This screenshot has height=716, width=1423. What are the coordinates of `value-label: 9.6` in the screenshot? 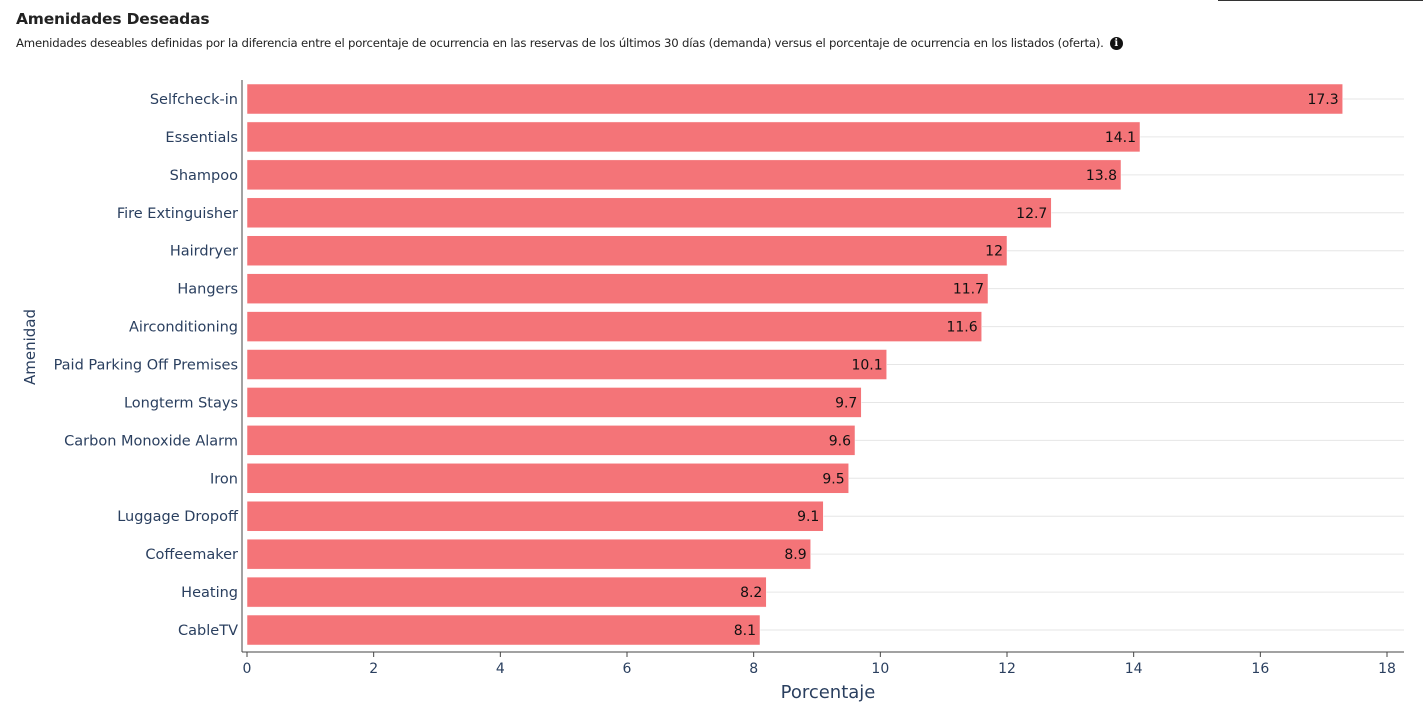 It's located at (840, 441).